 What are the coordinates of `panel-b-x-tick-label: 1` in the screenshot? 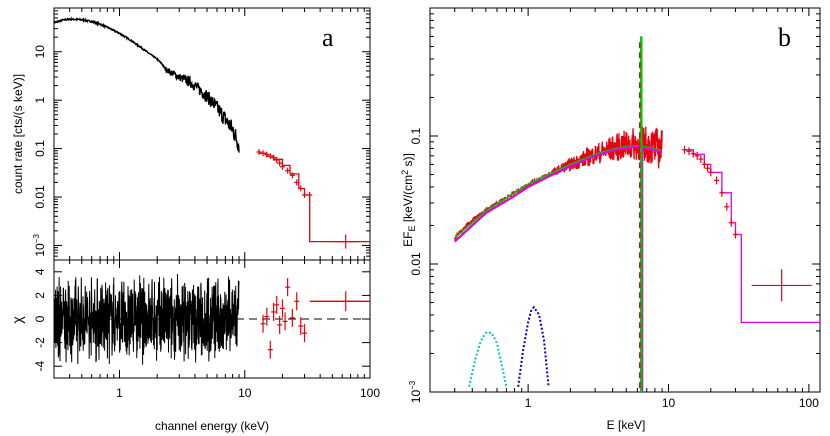 It's located at (528, 403).